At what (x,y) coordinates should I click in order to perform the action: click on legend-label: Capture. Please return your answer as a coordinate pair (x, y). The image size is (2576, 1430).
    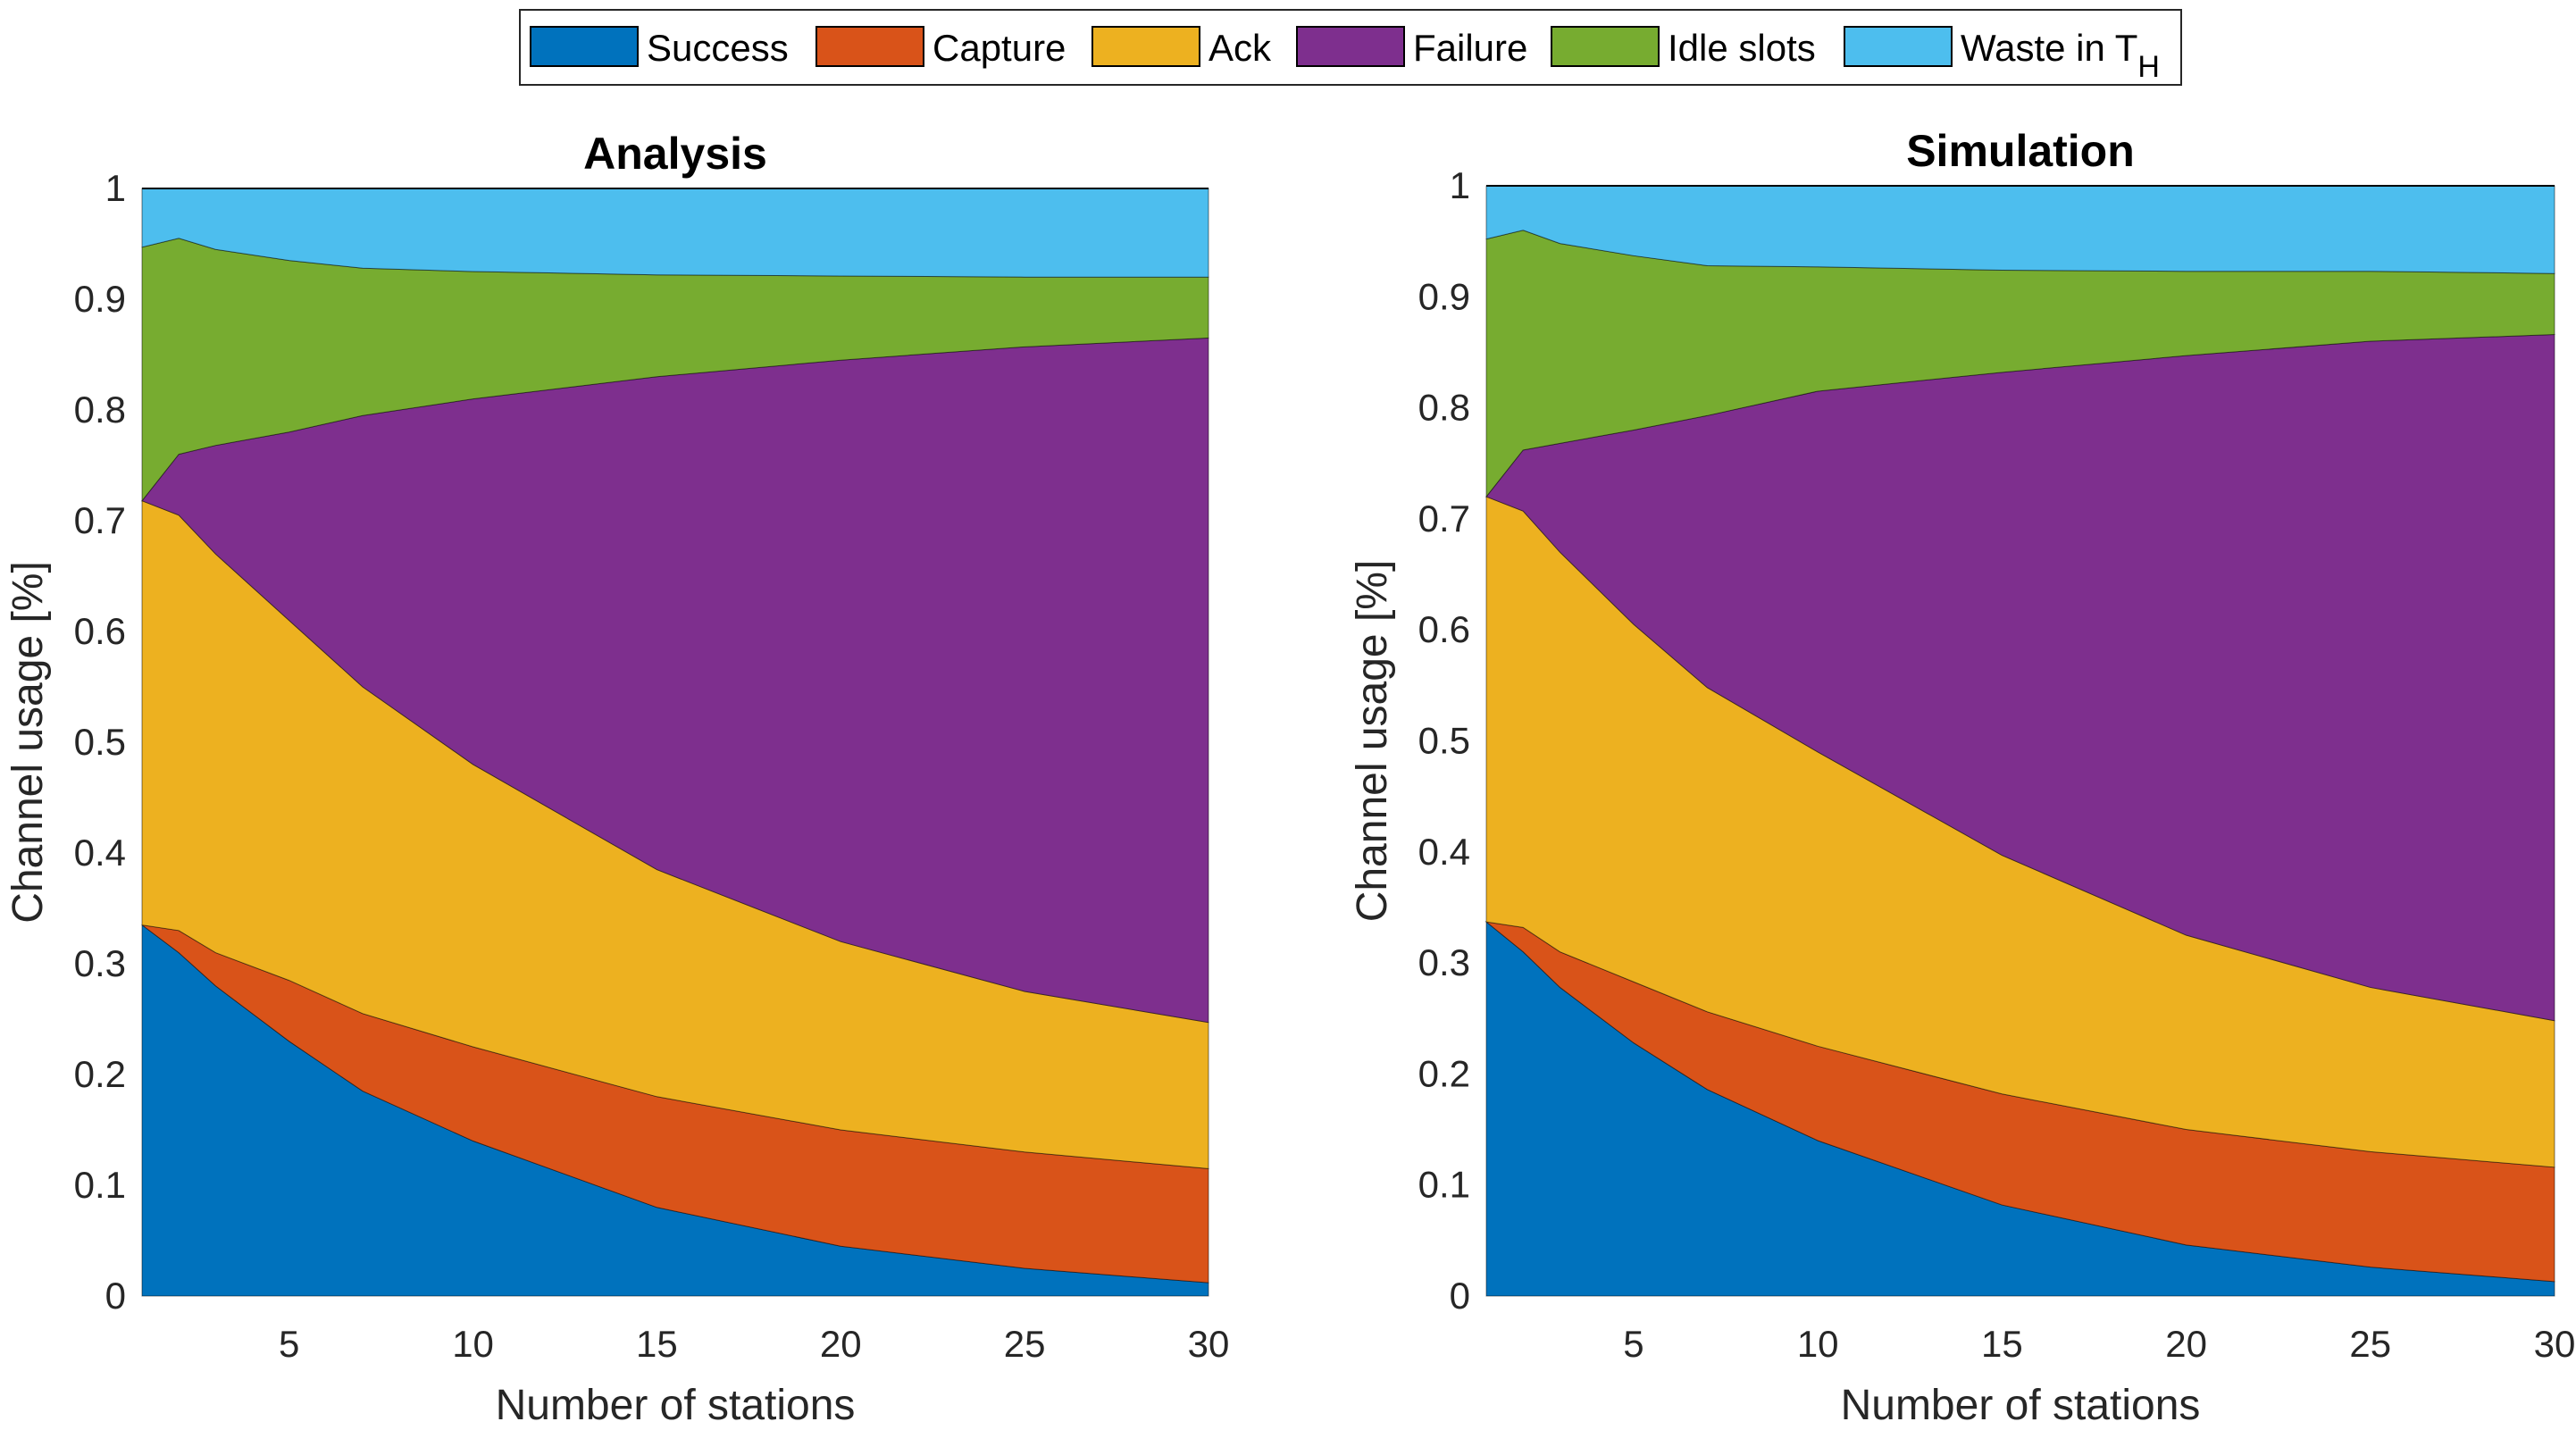
    Looking at the image, I should click on (1000, 48).